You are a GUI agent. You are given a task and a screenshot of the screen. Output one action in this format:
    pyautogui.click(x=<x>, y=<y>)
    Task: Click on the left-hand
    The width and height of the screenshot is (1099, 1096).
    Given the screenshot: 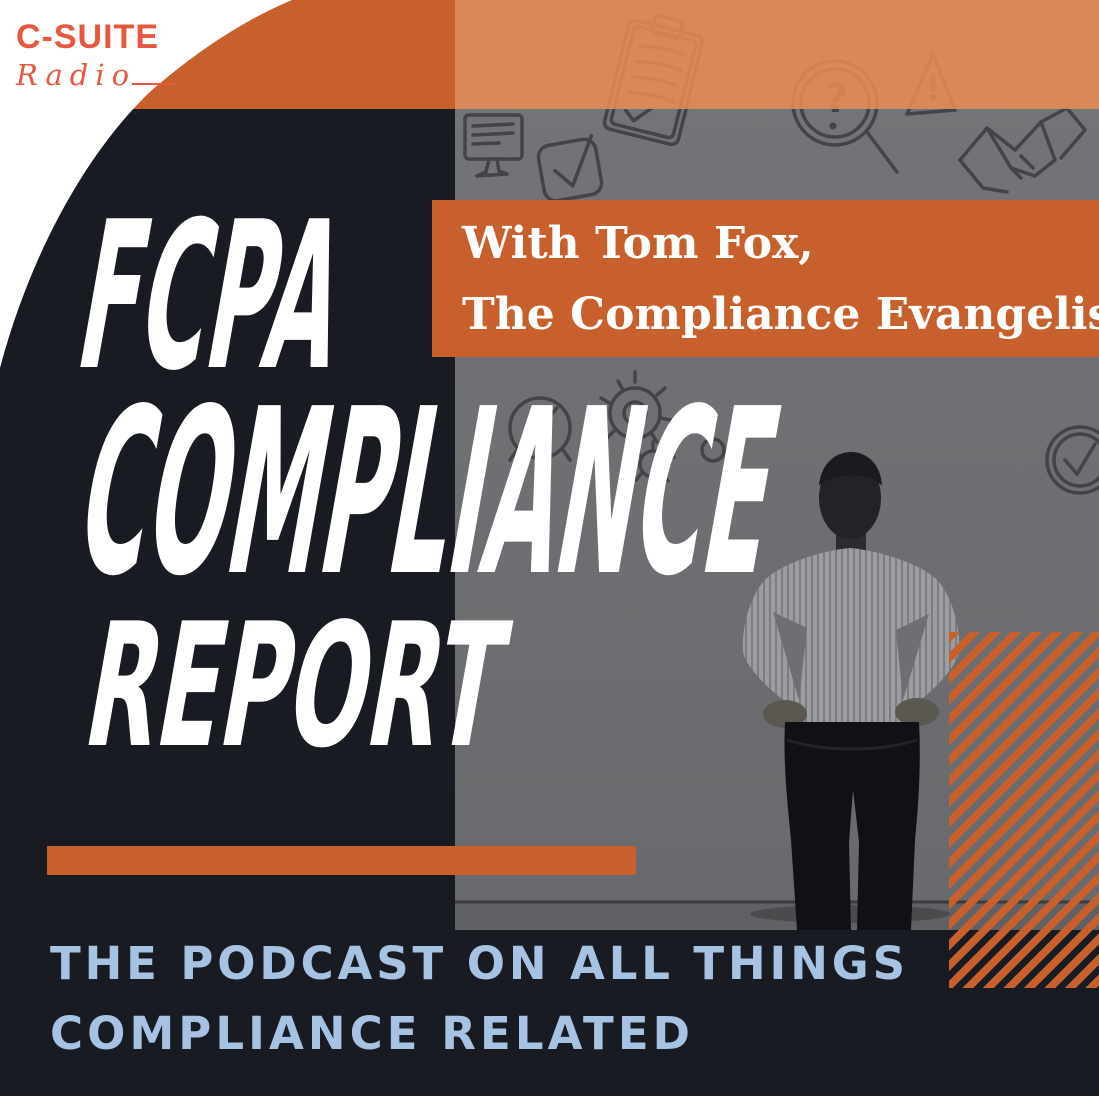 What is the action you would take?
    pyautogui.click(x=785, y=714)
    